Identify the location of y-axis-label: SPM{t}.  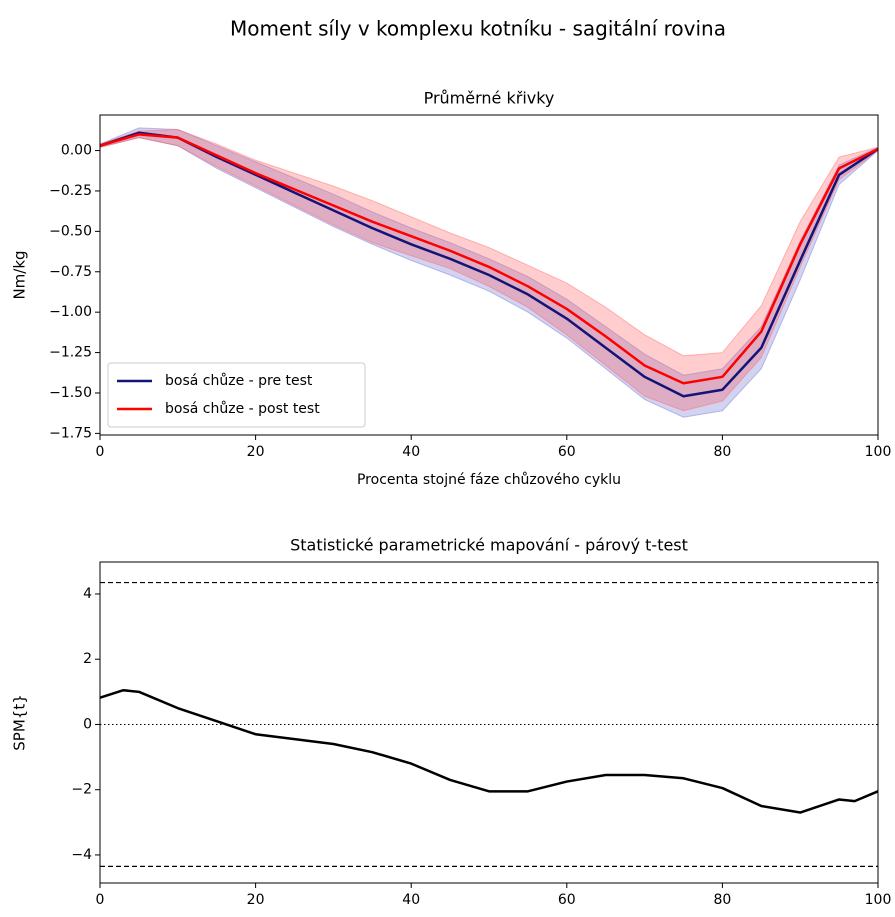
(20, 722).